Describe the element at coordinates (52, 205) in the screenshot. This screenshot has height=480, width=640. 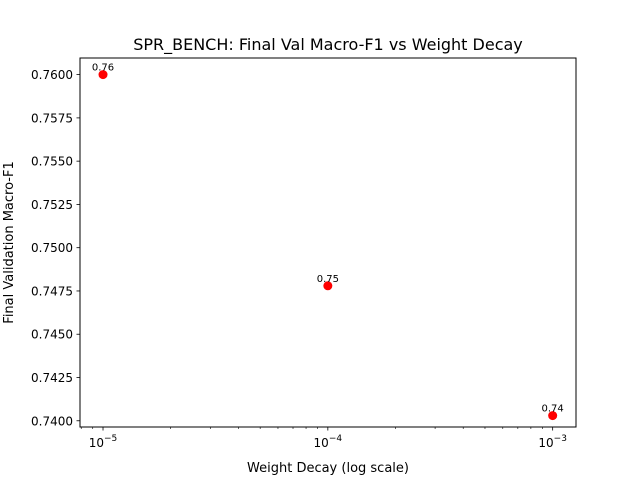
I see `y-tick-label: 0.7525` at that location.